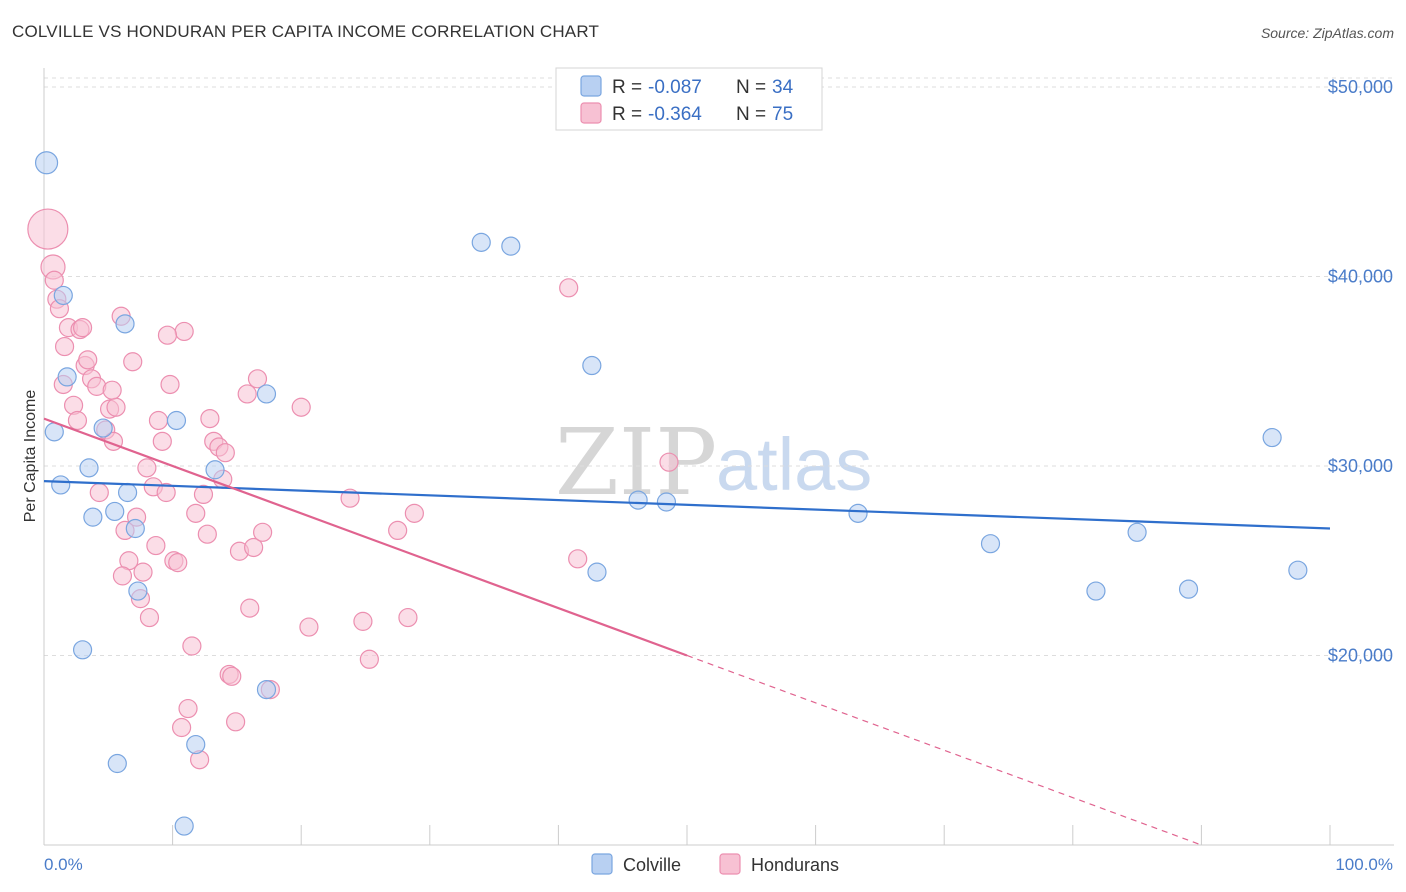 The width and height of the screenshot is (1406, 892). I want to click on bottom-legend-swatch-colville, so click(602, 864).